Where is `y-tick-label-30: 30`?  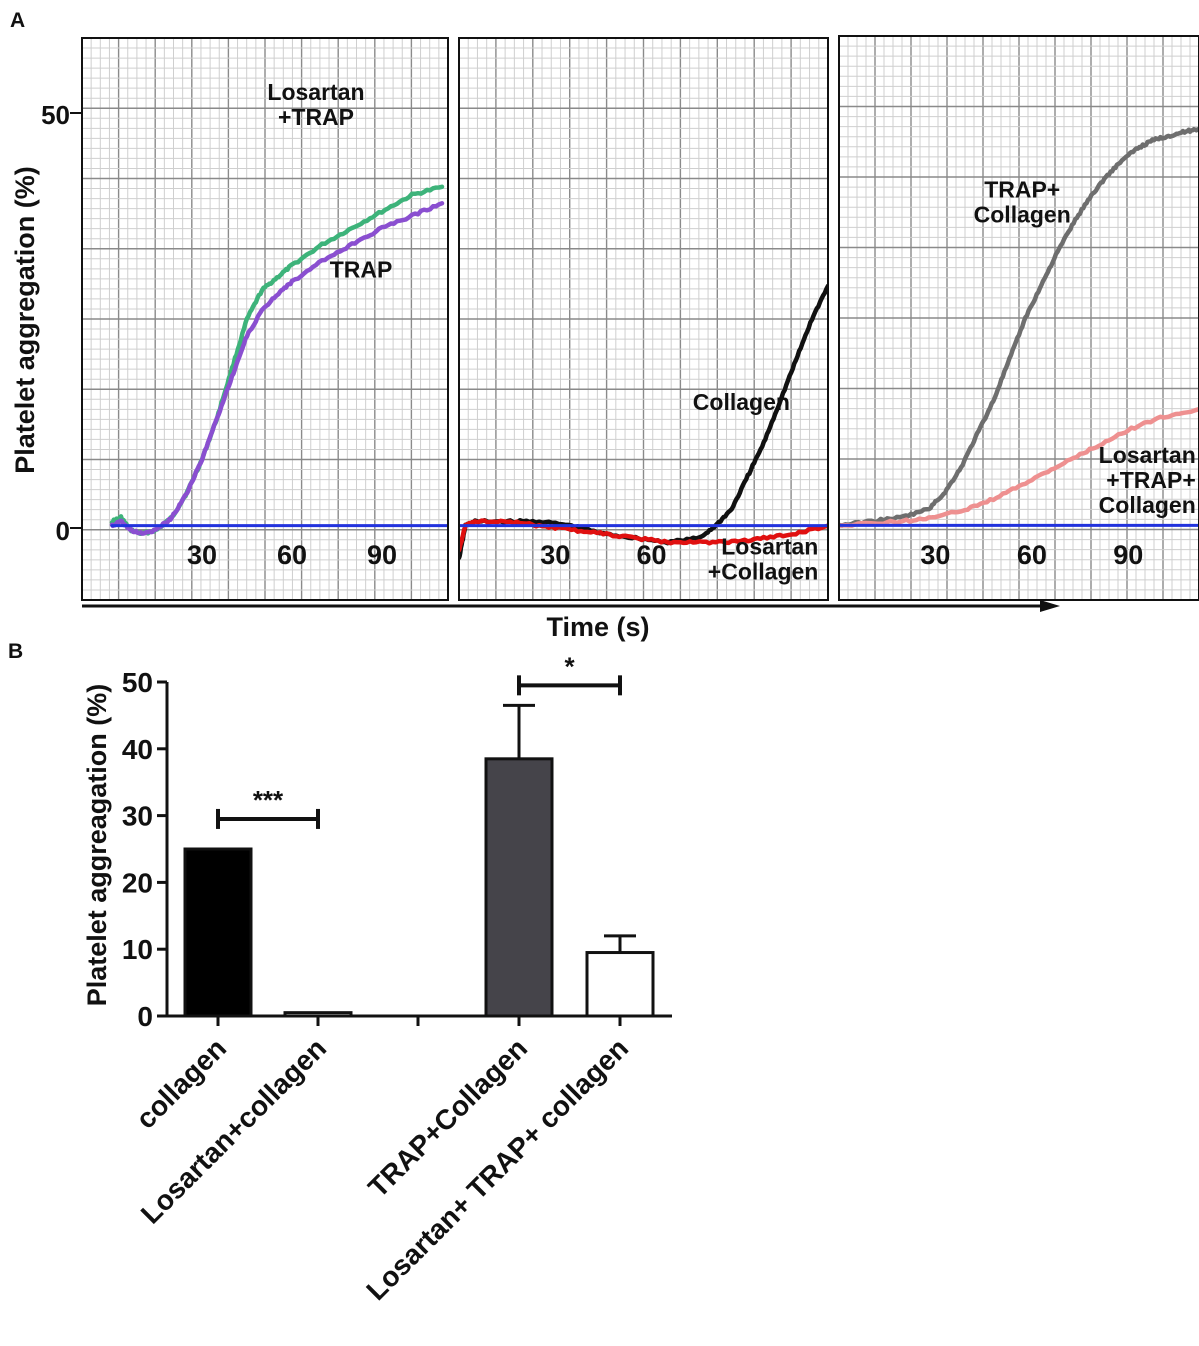
y-tick-label-30: 30 is located at coordinates (137, 816).